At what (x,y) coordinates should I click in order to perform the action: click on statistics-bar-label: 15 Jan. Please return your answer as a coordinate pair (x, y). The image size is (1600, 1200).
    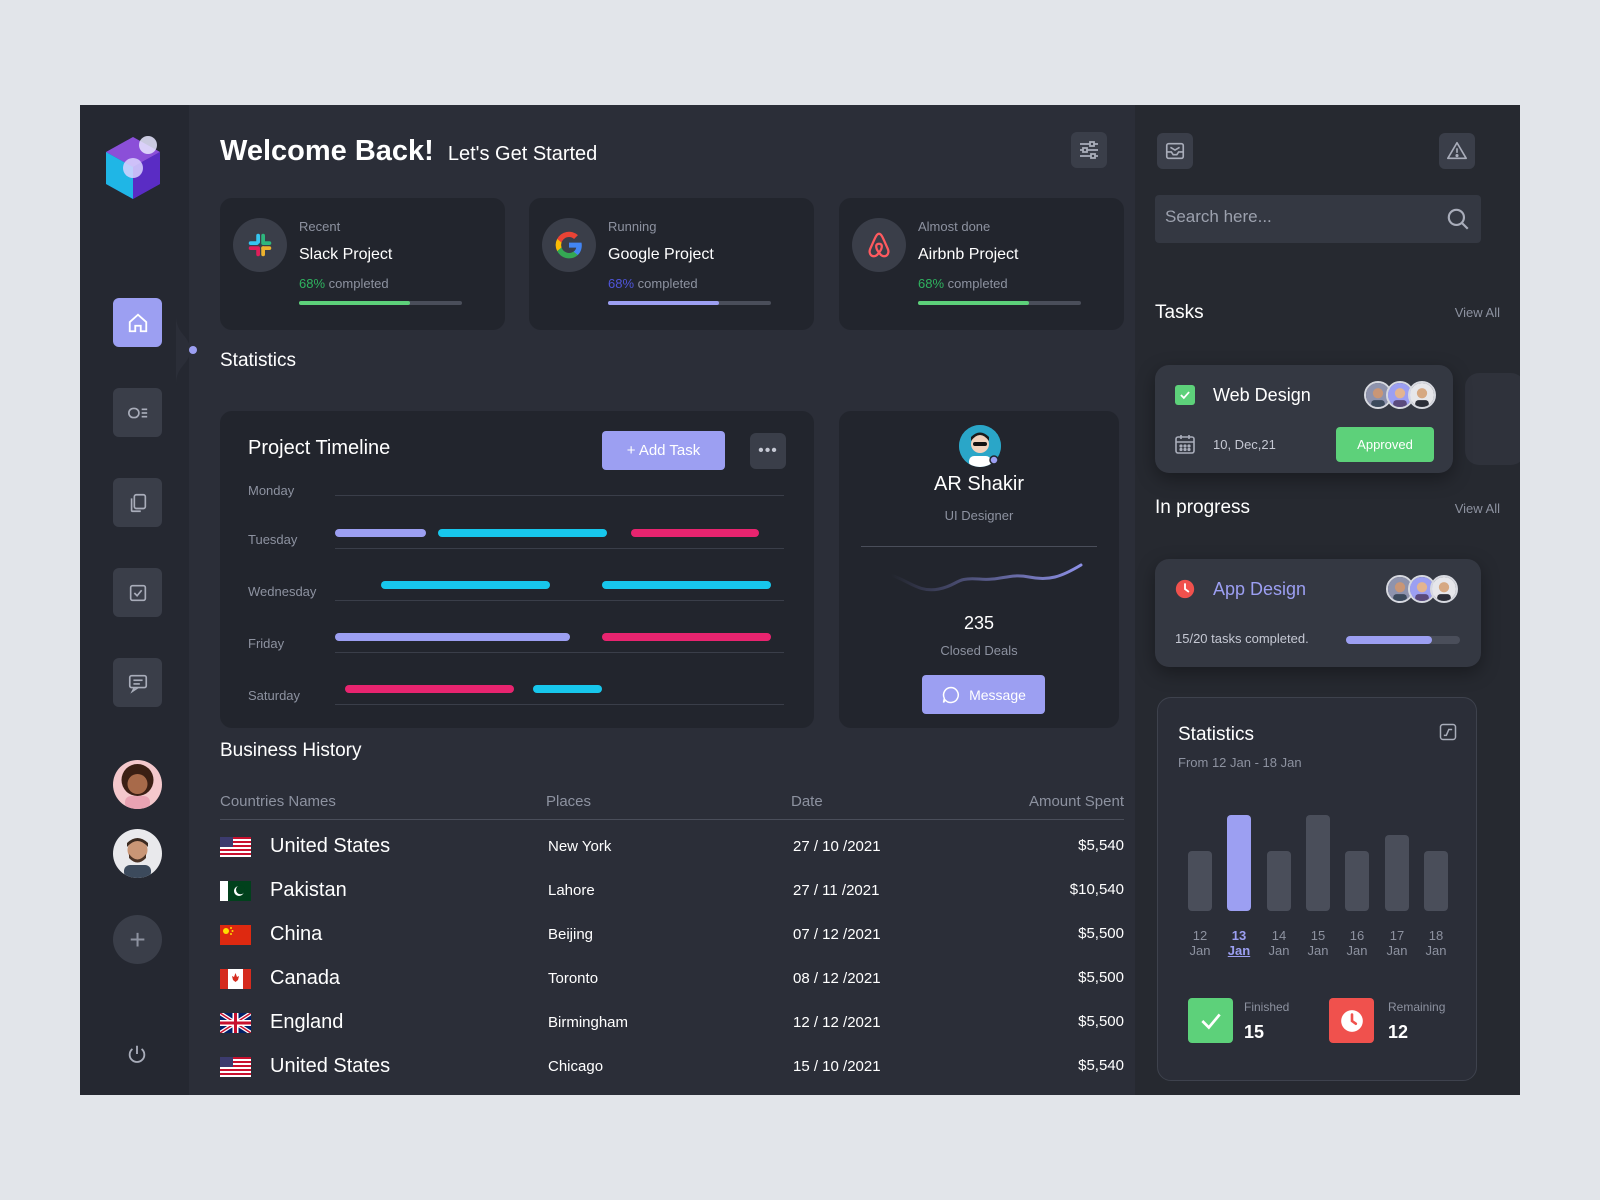
    Looking at the image, I should click on (1318, 943).